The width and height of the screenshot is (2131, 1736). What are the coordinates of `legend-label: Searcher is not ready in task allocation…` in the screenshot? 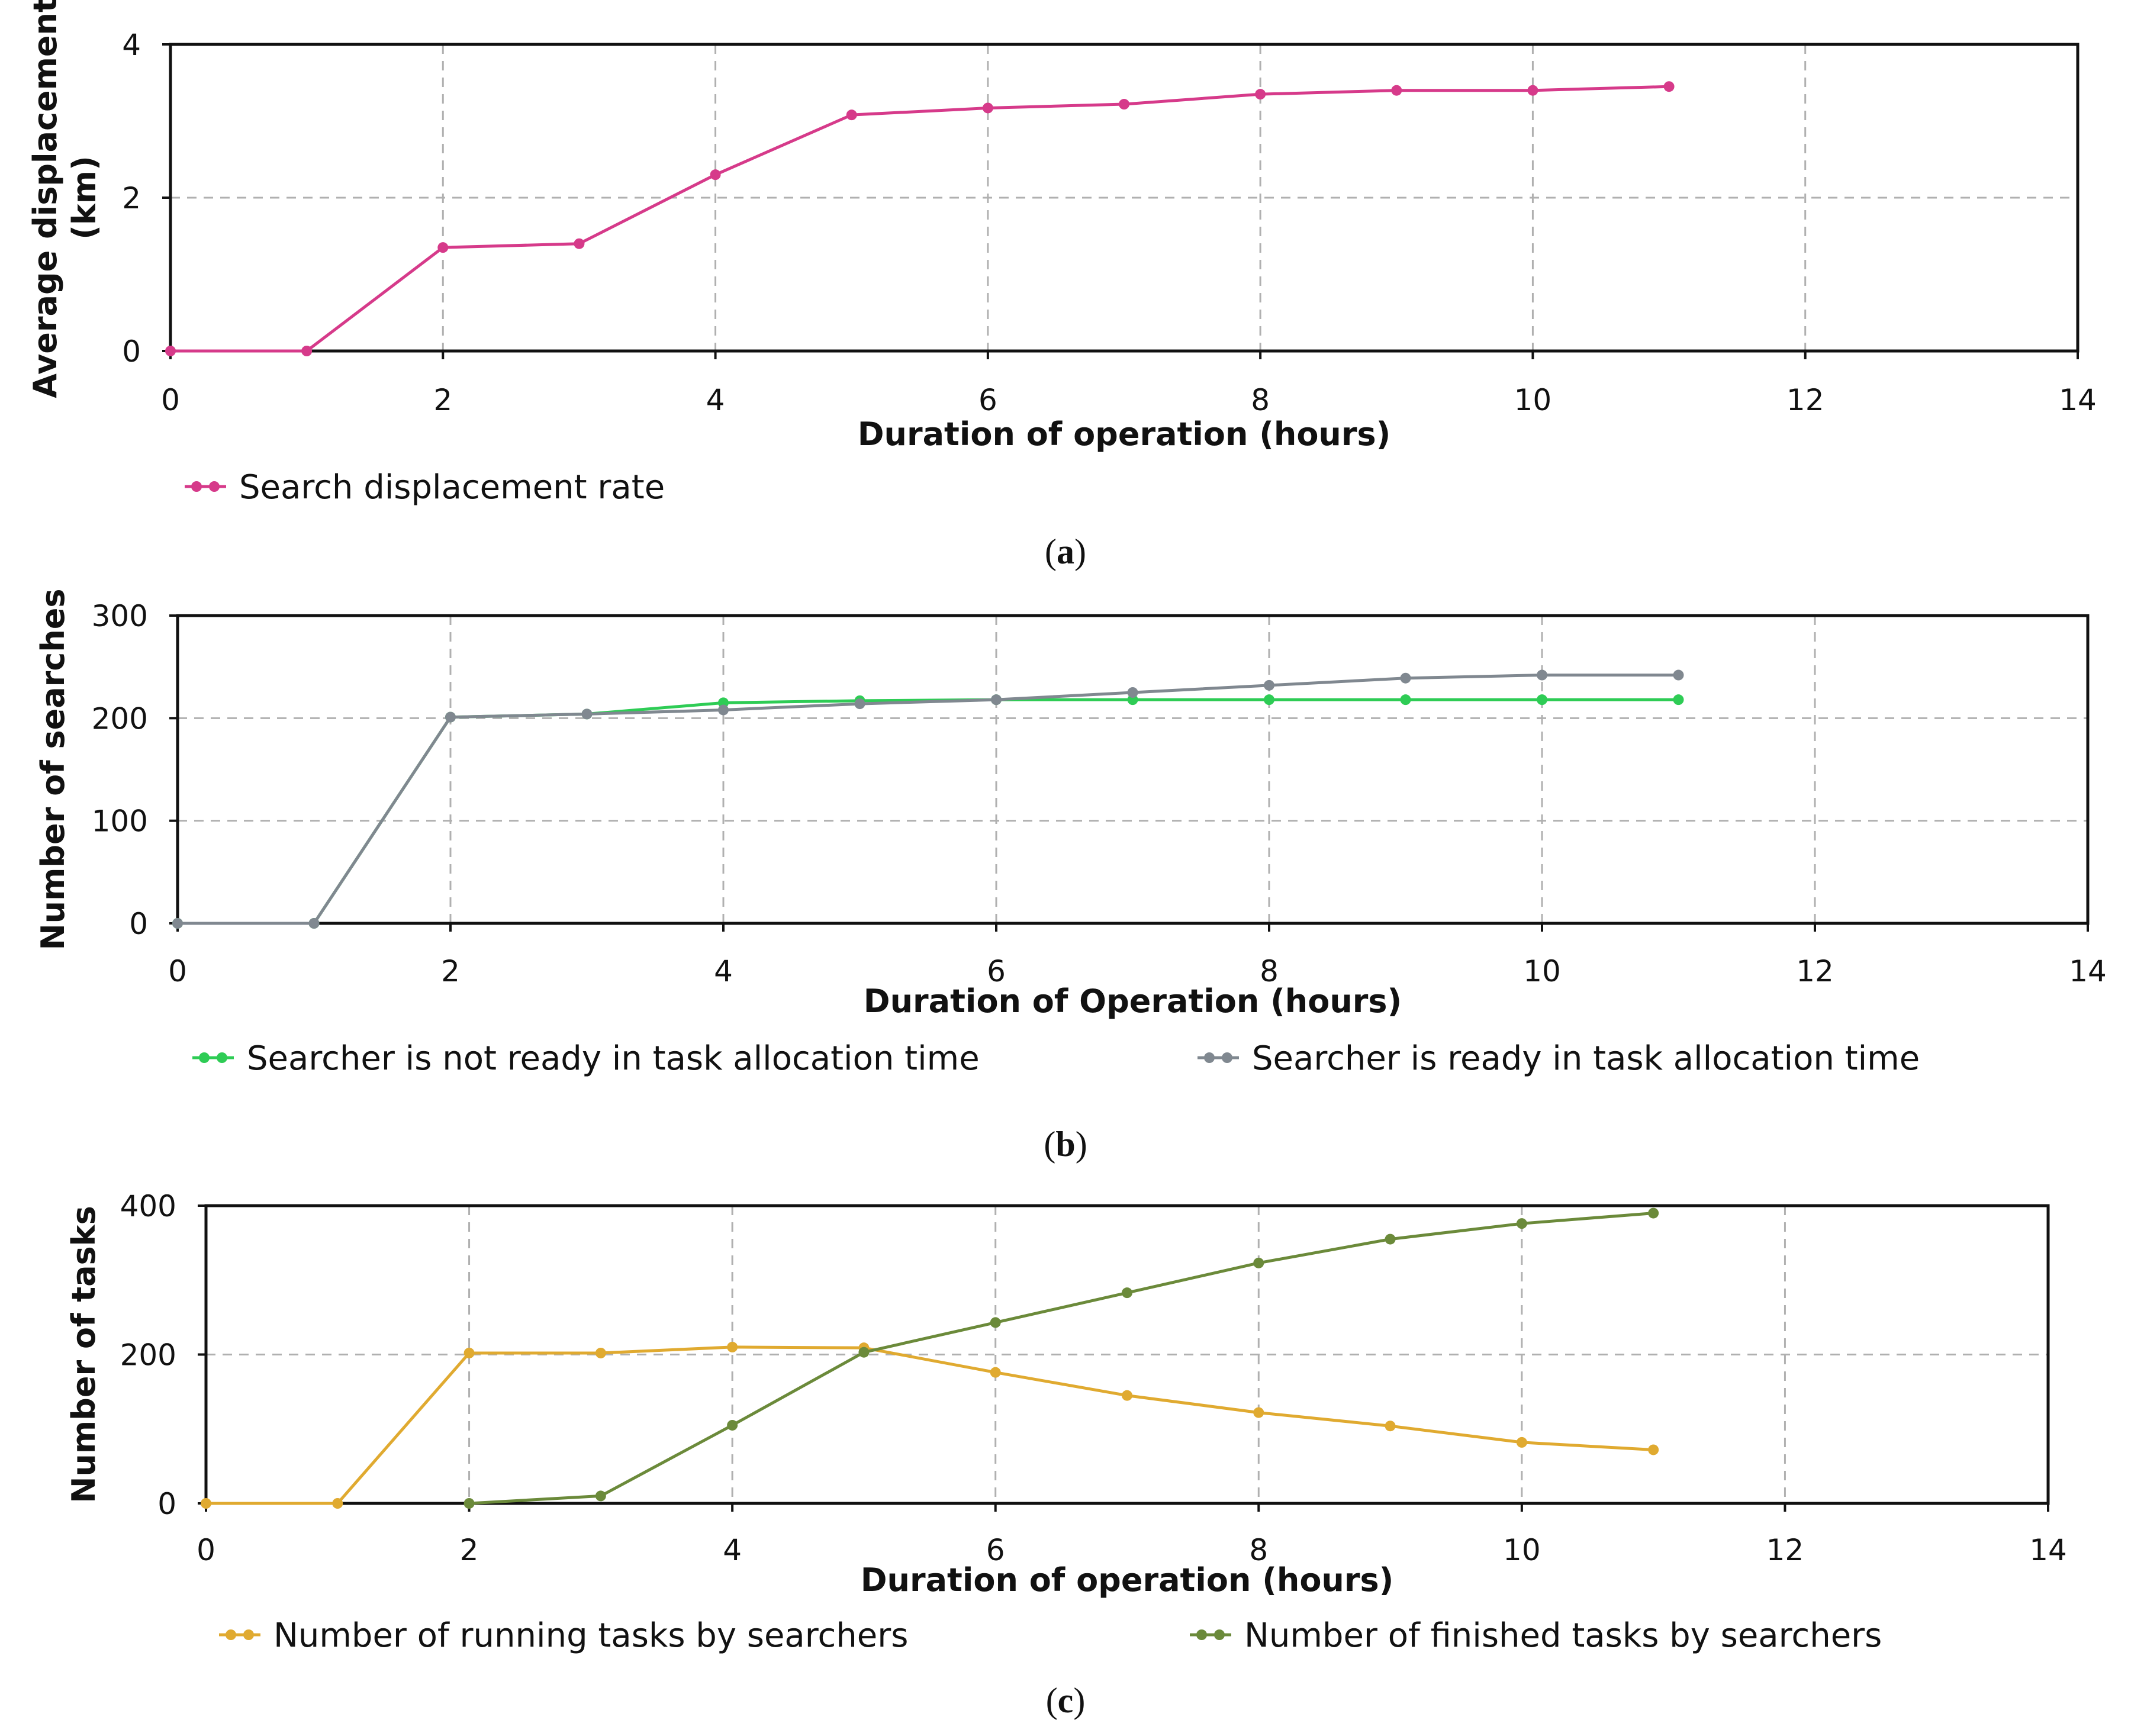 It's located at (614, 1058).